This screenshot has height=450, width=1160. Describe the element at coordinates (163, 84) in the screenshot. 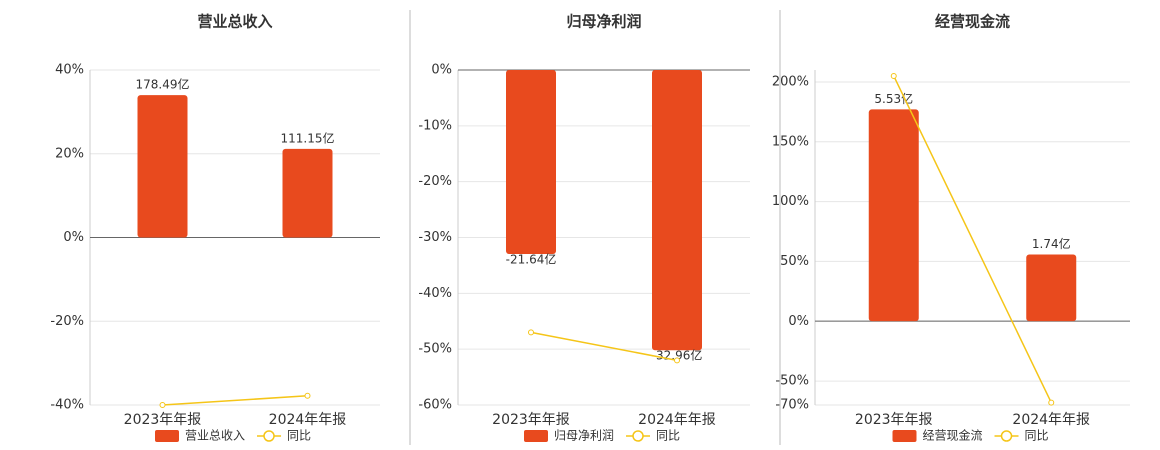

I see `value-label: 178.49亿` at that location.